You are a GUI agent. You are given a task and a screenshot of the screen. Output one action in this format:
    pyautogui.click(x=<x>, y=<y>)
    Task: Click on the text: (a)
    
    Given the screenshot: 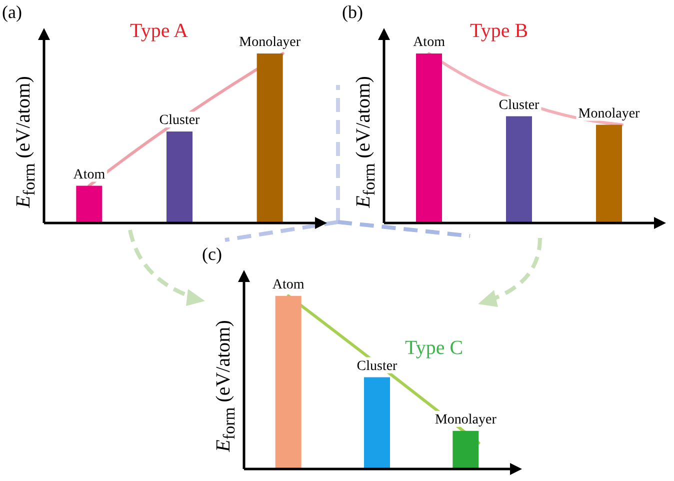 What is the action you would take?
    pyautogui.click(x=12, y=12)
    